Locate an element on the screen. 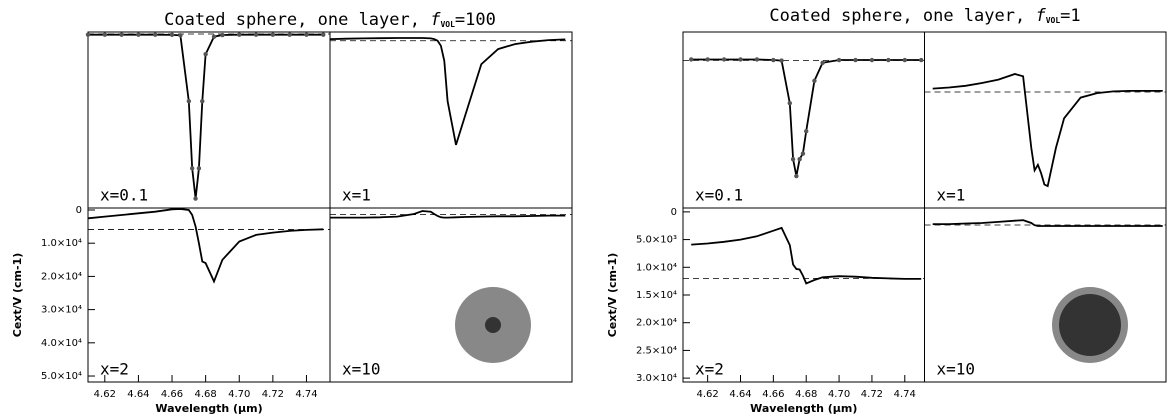 The height and width of the screenshot is (419, 1167). chart-title: Coated sphere, one layer, fVOL=1 is located at coordinates (924, 16).